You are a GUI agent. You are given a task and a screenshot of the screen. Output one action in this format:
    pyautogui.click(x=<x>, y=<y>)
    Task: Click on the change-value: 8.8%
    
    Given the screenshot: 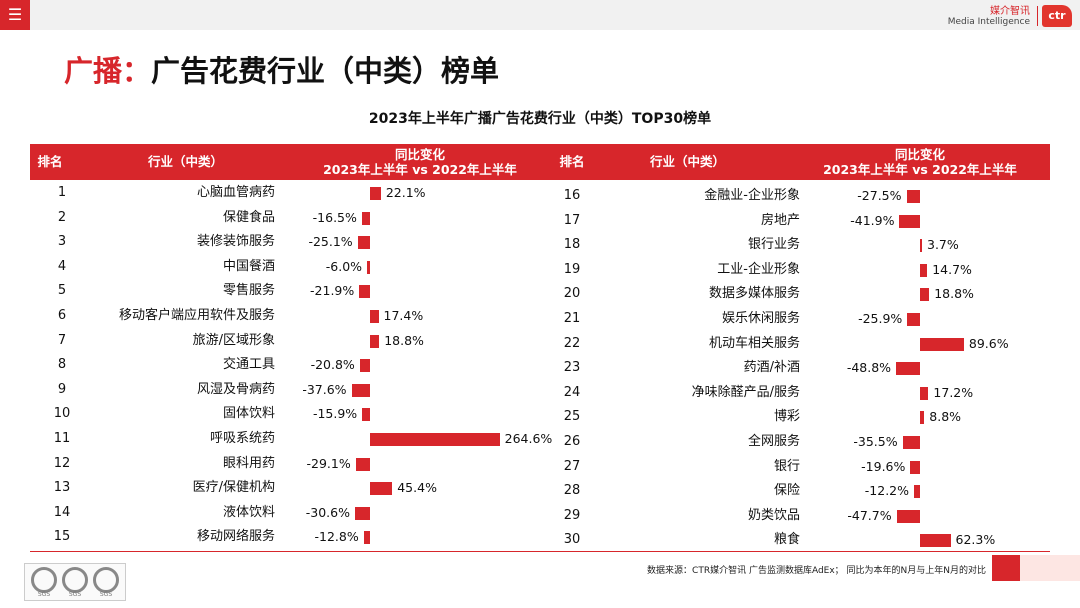 What is the action you would take?
    pyautogui.click(x=945, y=417)
    